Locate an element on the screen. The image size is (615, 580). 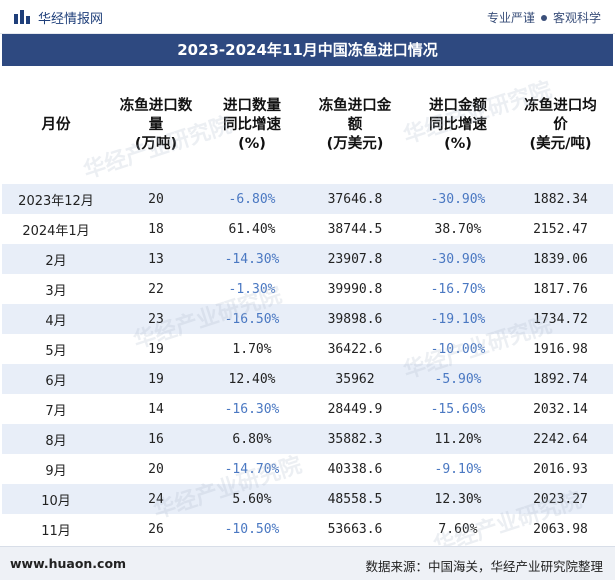
month-cell: 6月 is located at coordinates (56, 379).